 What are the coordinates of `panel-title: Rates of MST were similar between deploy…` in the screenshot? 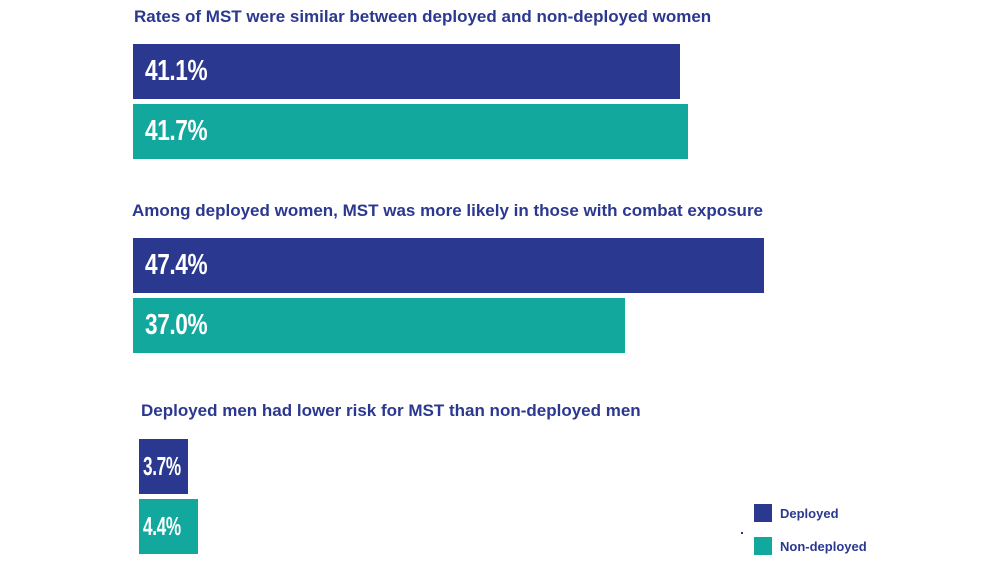 It's located at (423, 16).